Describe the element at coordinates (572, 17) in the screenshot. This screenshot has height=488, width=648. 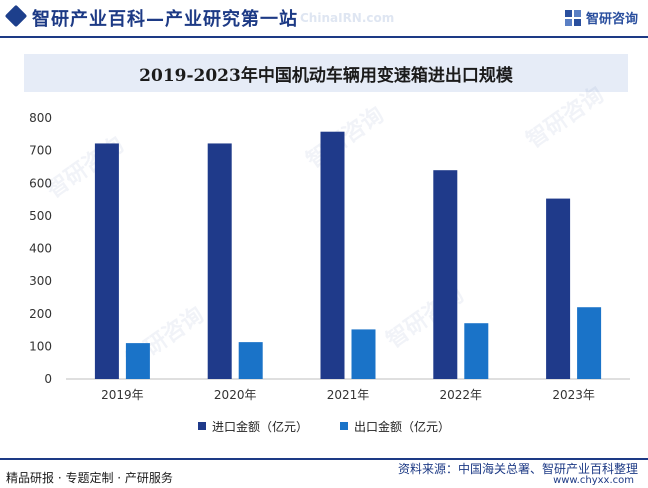
I see `brand-logo-icon` at that location.